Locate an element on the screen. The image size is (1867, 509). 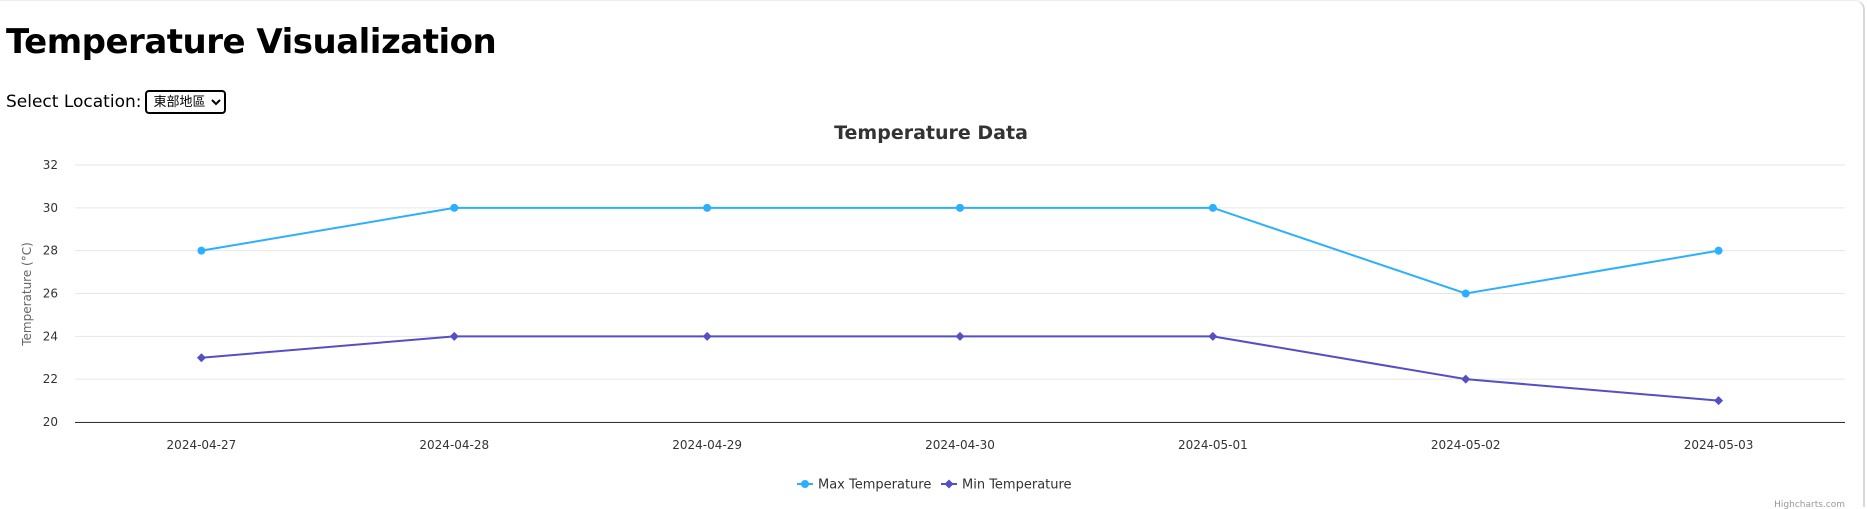
chart-credits: Highcharts.com is located at coordinates (1809, 504).